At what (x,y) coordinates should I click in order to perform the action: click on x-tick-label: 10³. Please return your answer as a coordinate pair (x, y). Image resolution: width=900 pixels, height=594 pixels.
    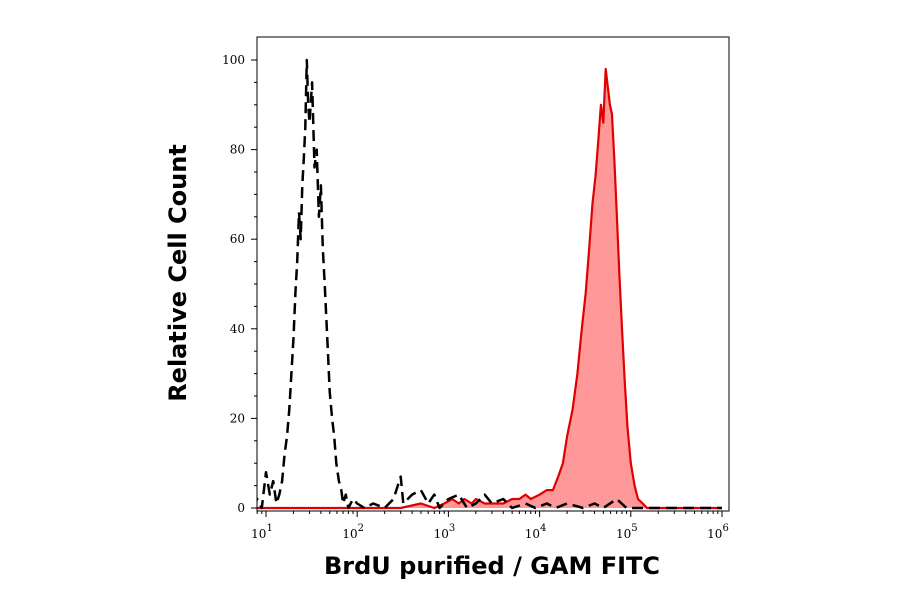
    Looking at the image, I should click on (445, 532).